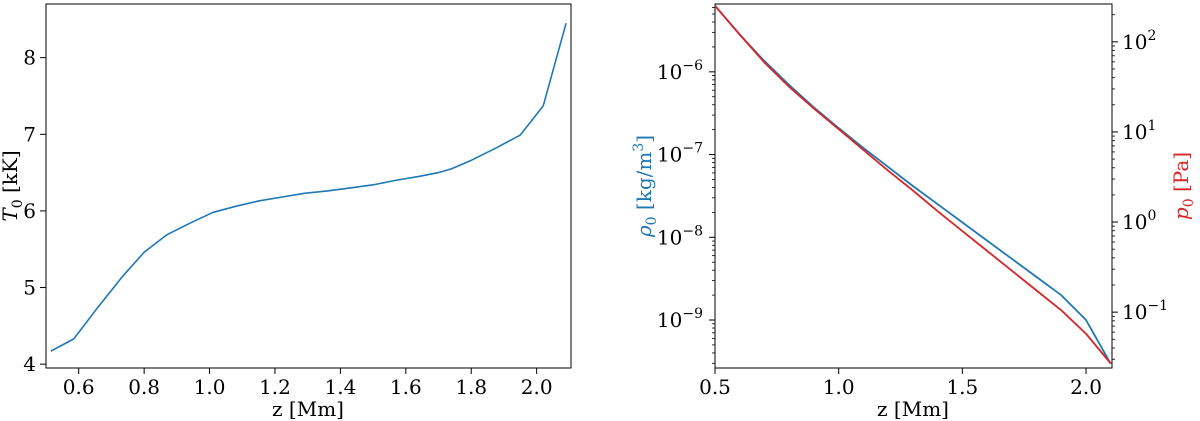  I want to click on density-axis-tick-label: 10⁻⁶, so click(680, 71).